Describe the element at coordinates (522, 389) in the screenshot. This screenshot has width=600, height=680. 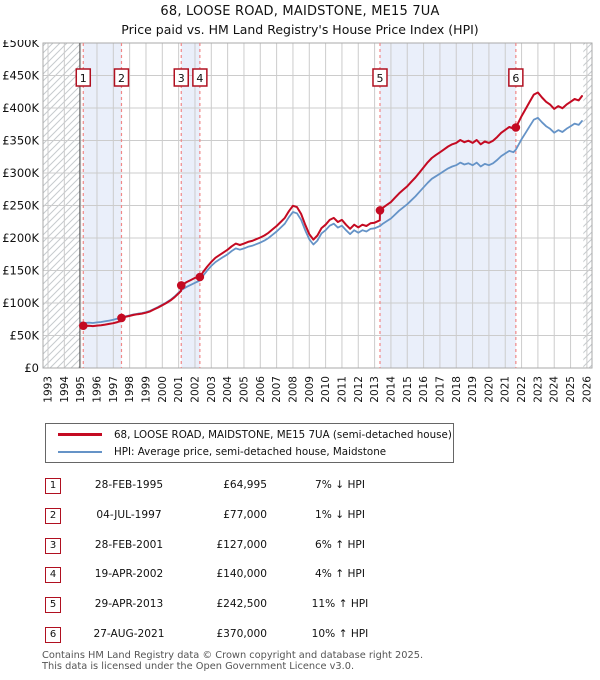
I see `x-tick-label: 2022` at that location.